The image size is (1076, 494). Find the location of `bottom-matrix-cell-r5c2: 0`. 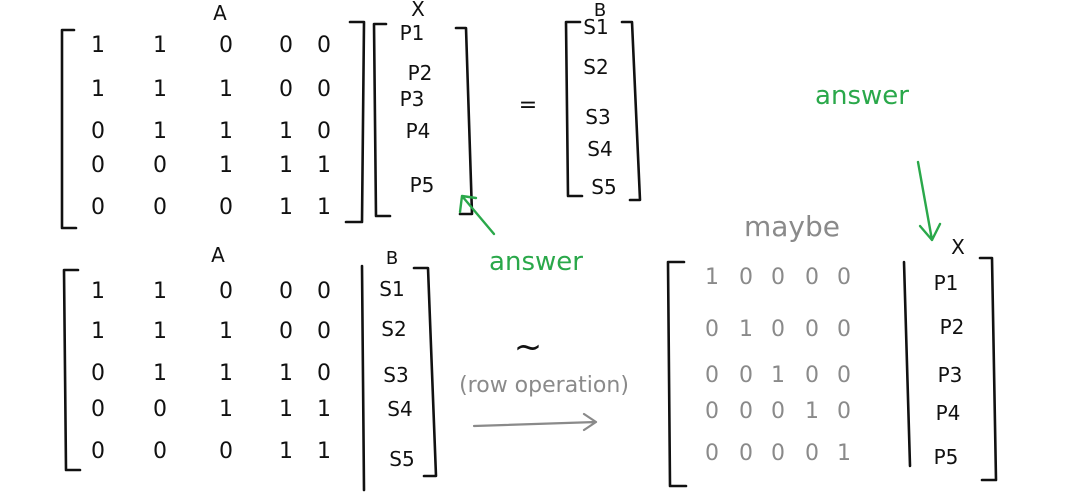

bottom-matrix-cell-r5c2: 0 is located at coordinates (160, 451).